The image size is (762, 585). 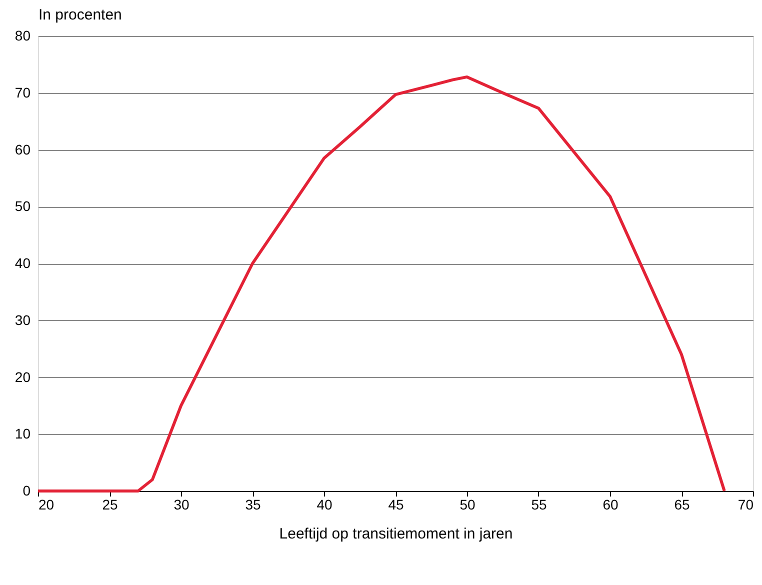 What do you see at coordinates (610, 504) in the screenshot?
I see `x-tick-label: 60` at bounding box center [610, 504].